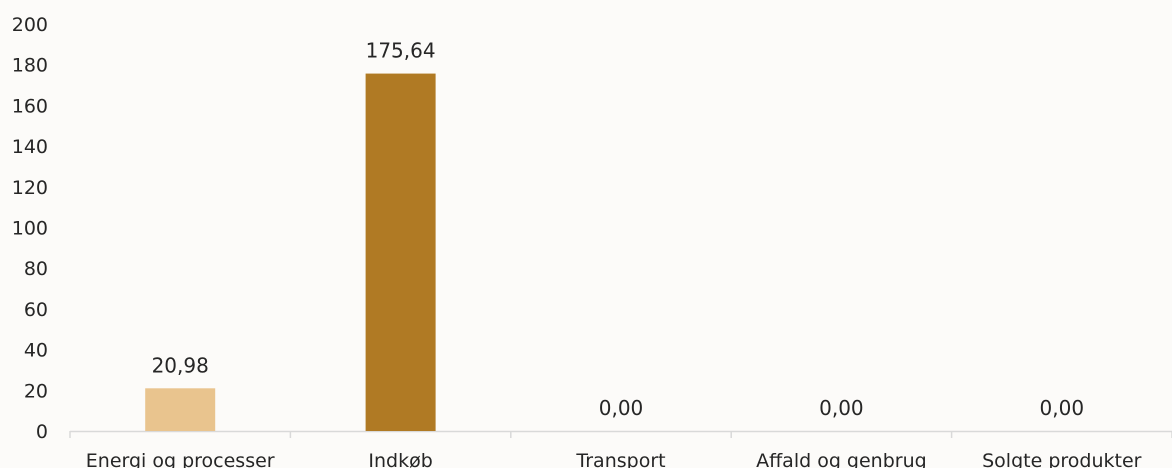  What do you see at coordinates (36, 310) in the screenshot?
I see `y-tick-label: 60` at bounding box center [36, 310].